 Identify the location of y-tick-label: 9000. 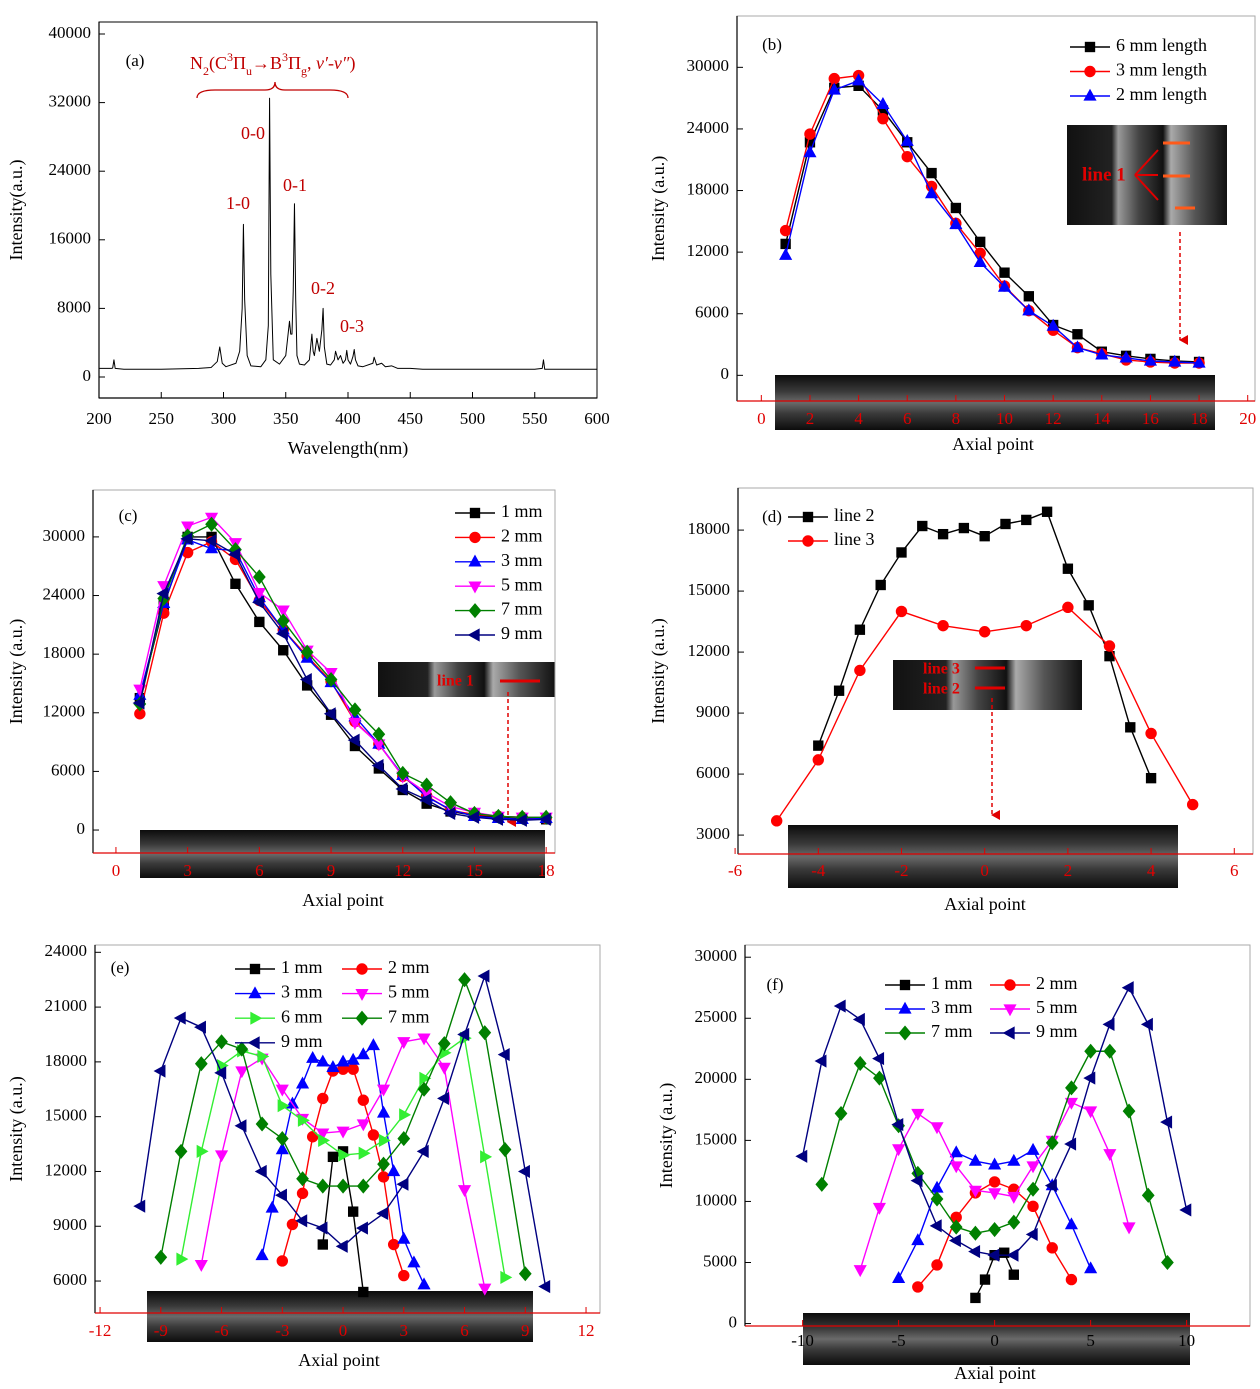
(70, 1224).